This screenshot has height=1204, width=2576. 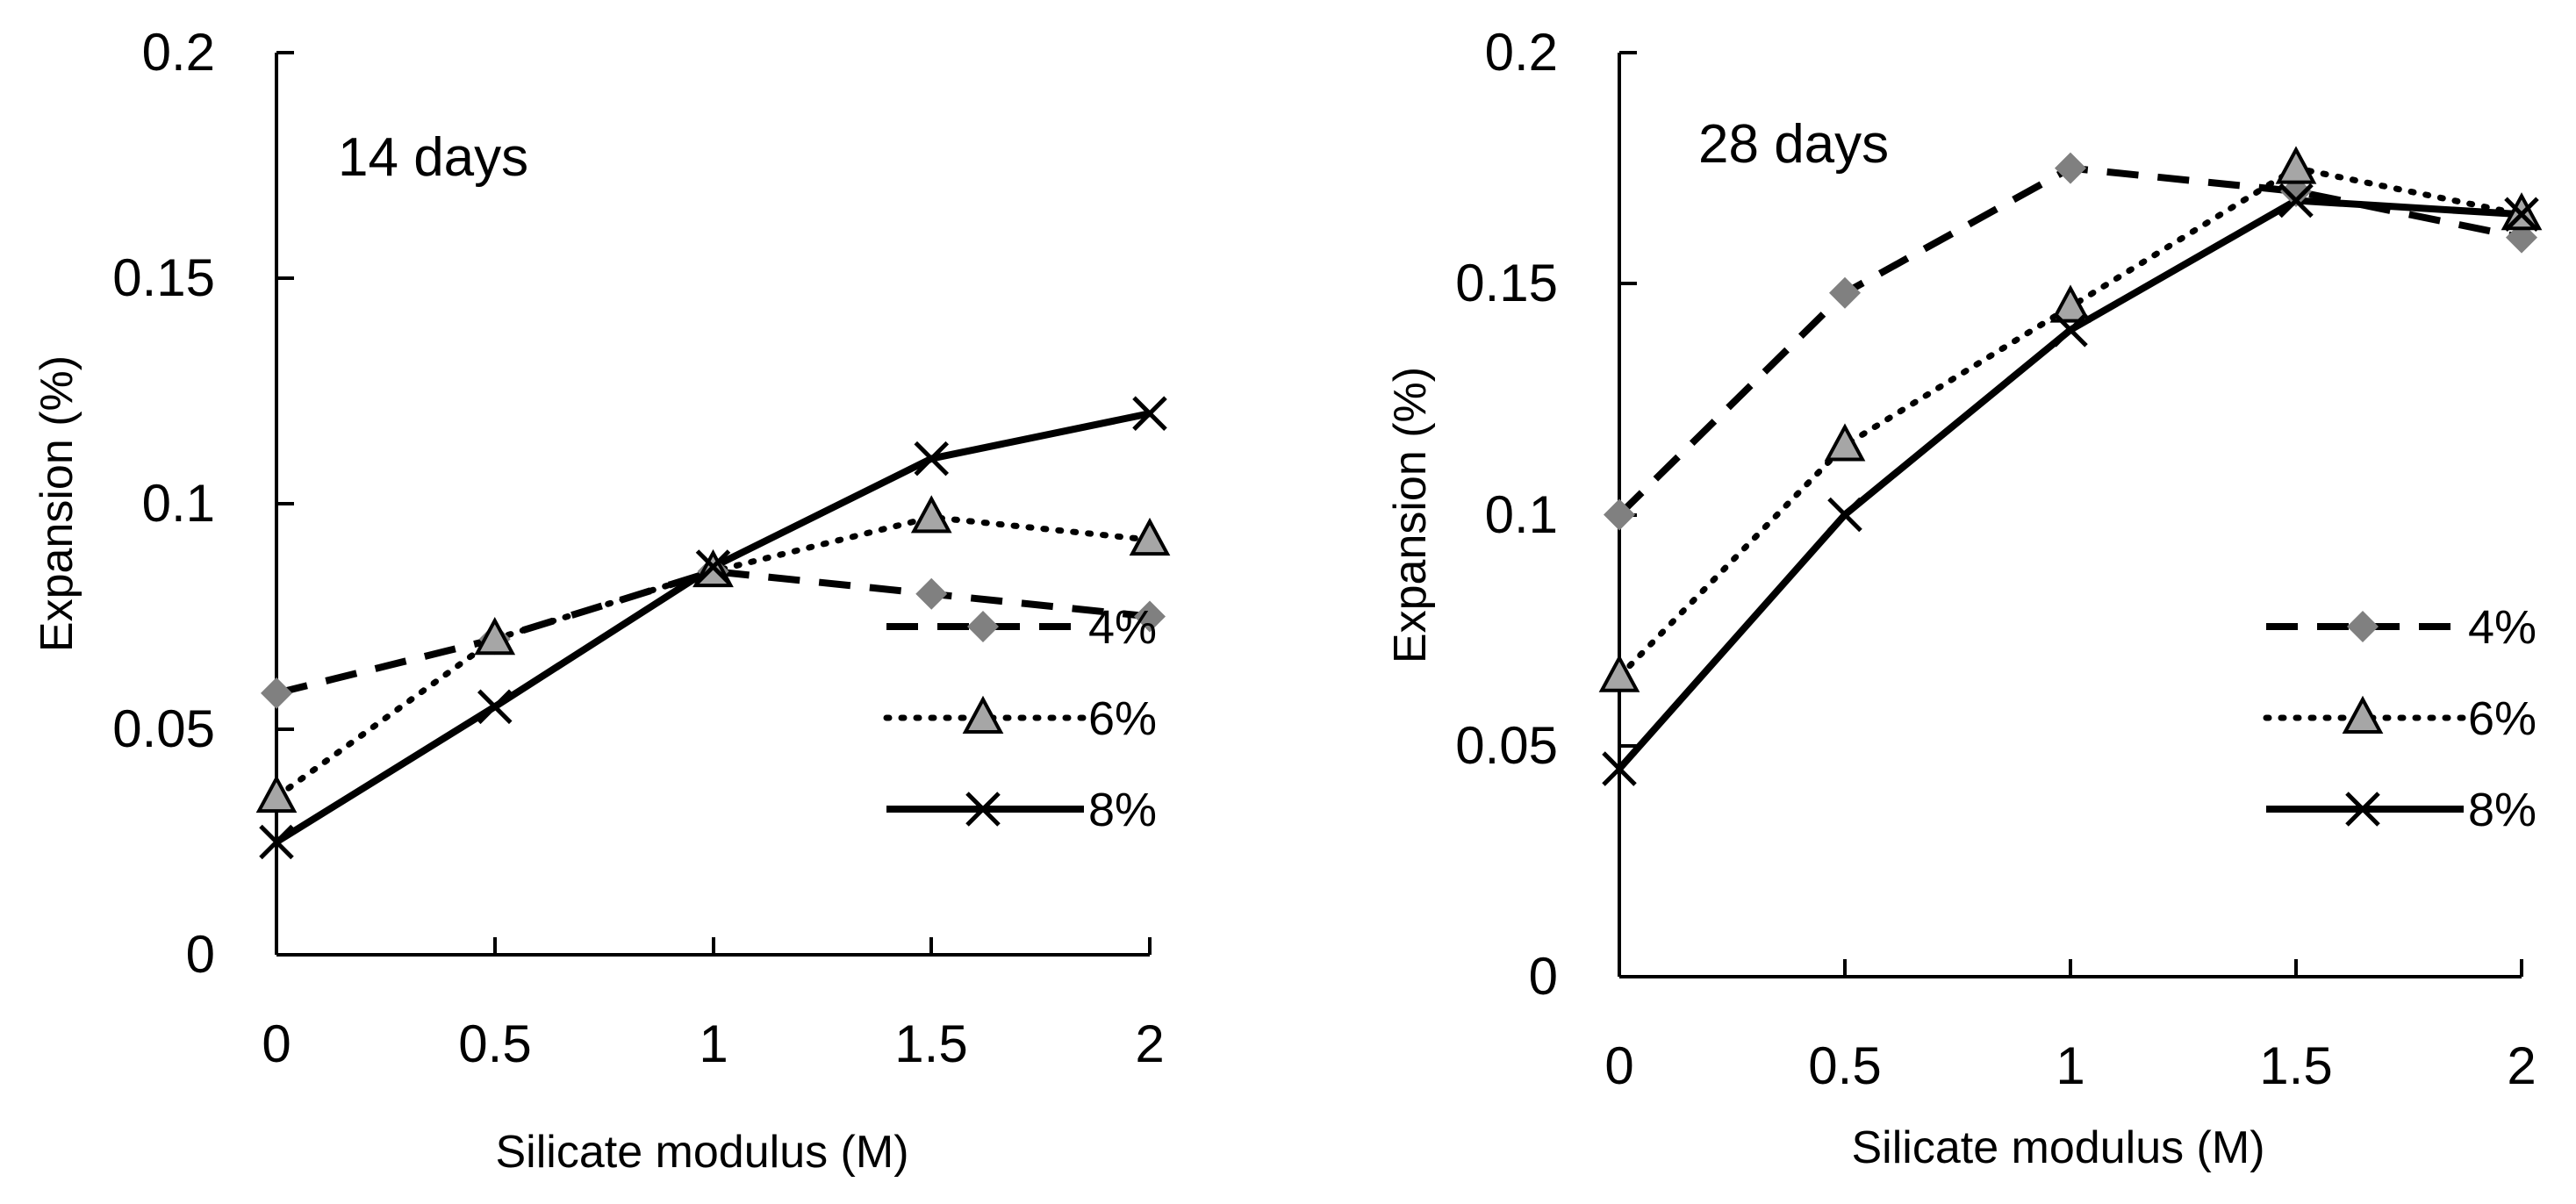 What do you see at coordinates (1793, 144) in the screenshot?
I see `panel-annotation: 28 days` at bounding box center [1793, 144].